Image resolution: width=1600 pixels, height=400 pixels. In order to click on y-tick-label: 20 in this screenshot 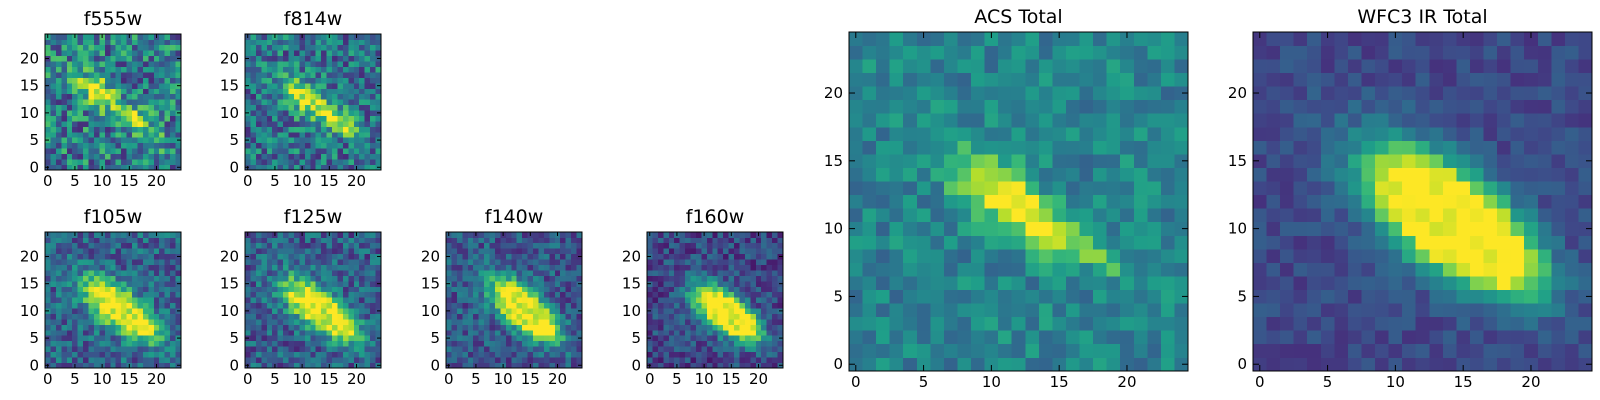, I will do `click(631, 256)`.